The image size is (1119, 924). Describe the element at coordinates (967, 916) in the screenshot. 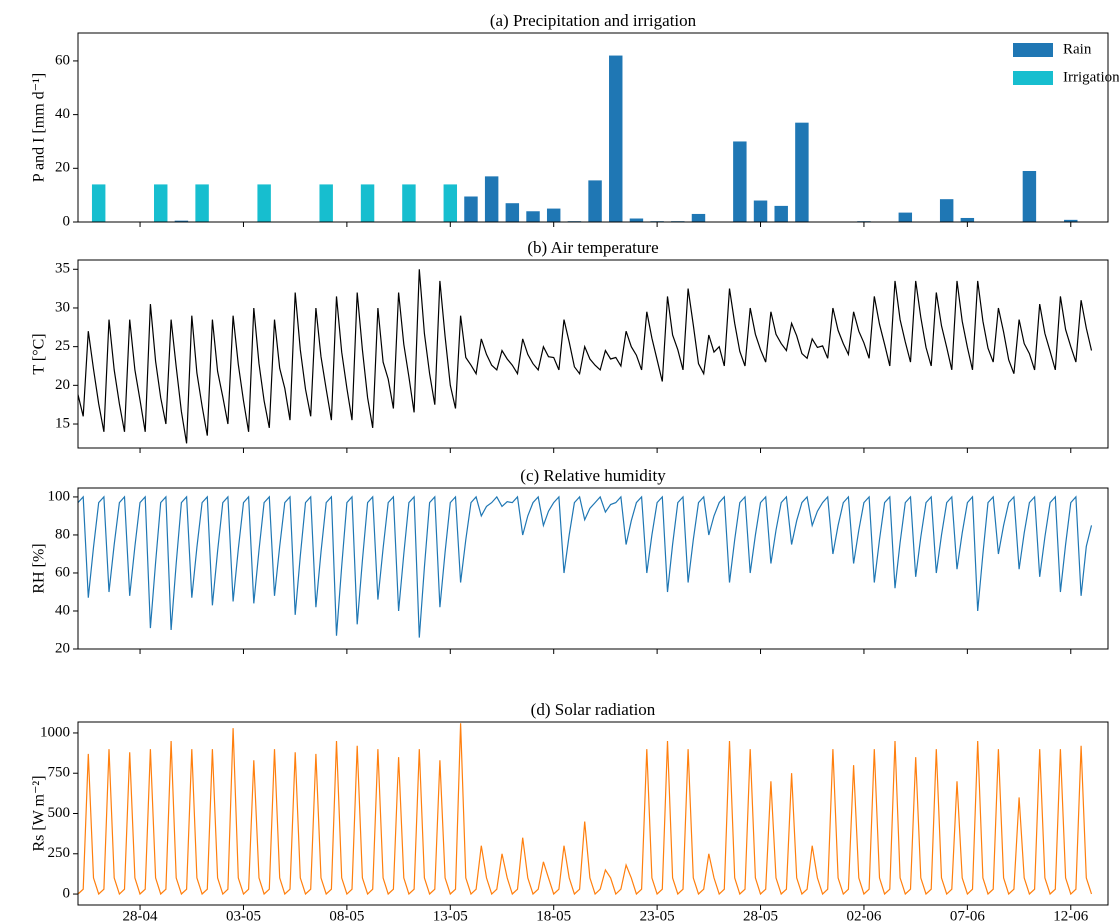

I see `x-tick-label: 07-06` at that location.